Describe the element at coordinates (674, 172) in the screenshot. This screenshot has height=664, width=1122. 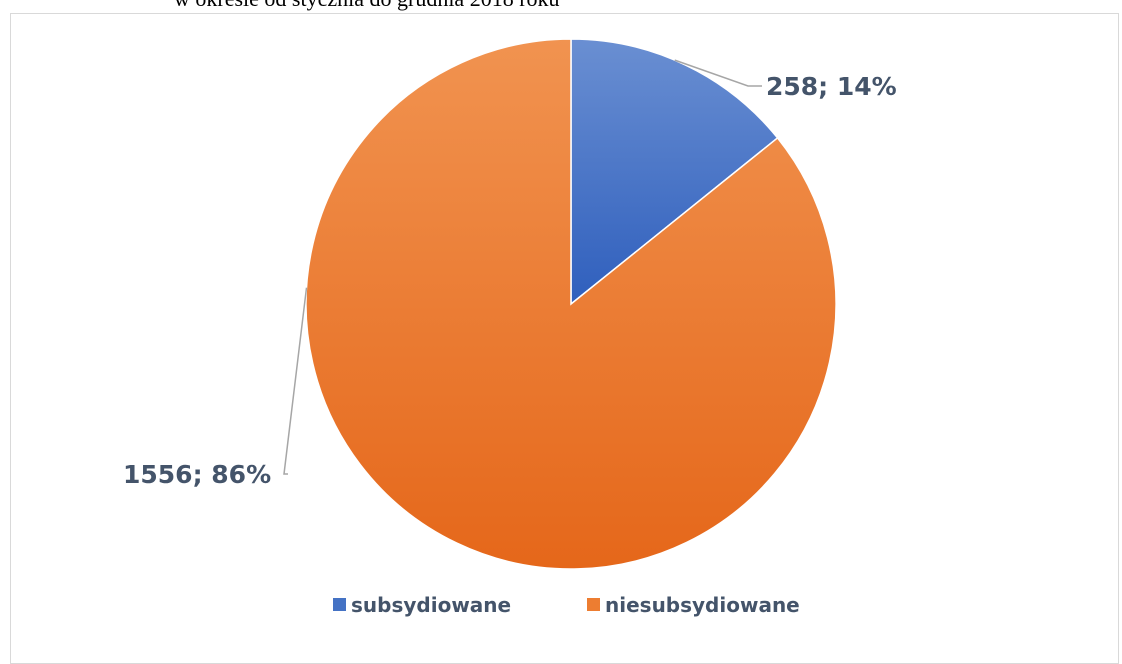
I see `pie-slice-subsydiowane` at that location.